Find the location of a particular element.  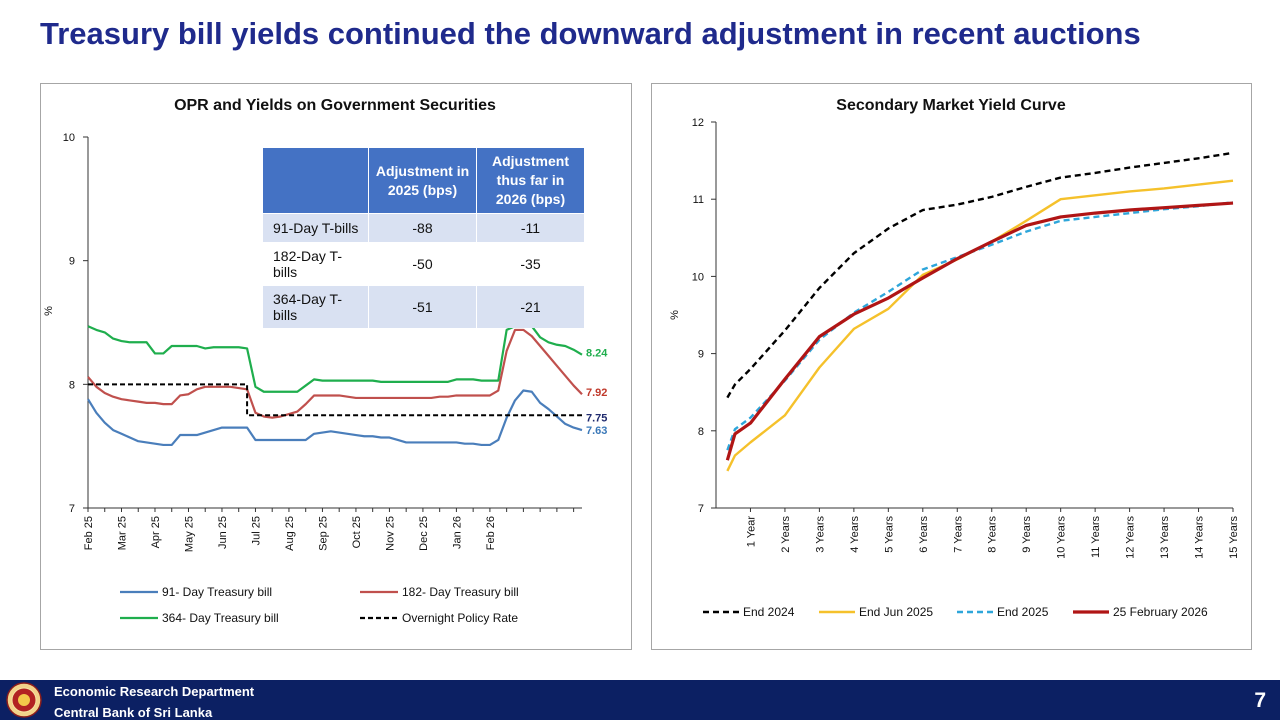

chart2-title: Secondary Market Yield Curve is located at coordinates (951, 105).